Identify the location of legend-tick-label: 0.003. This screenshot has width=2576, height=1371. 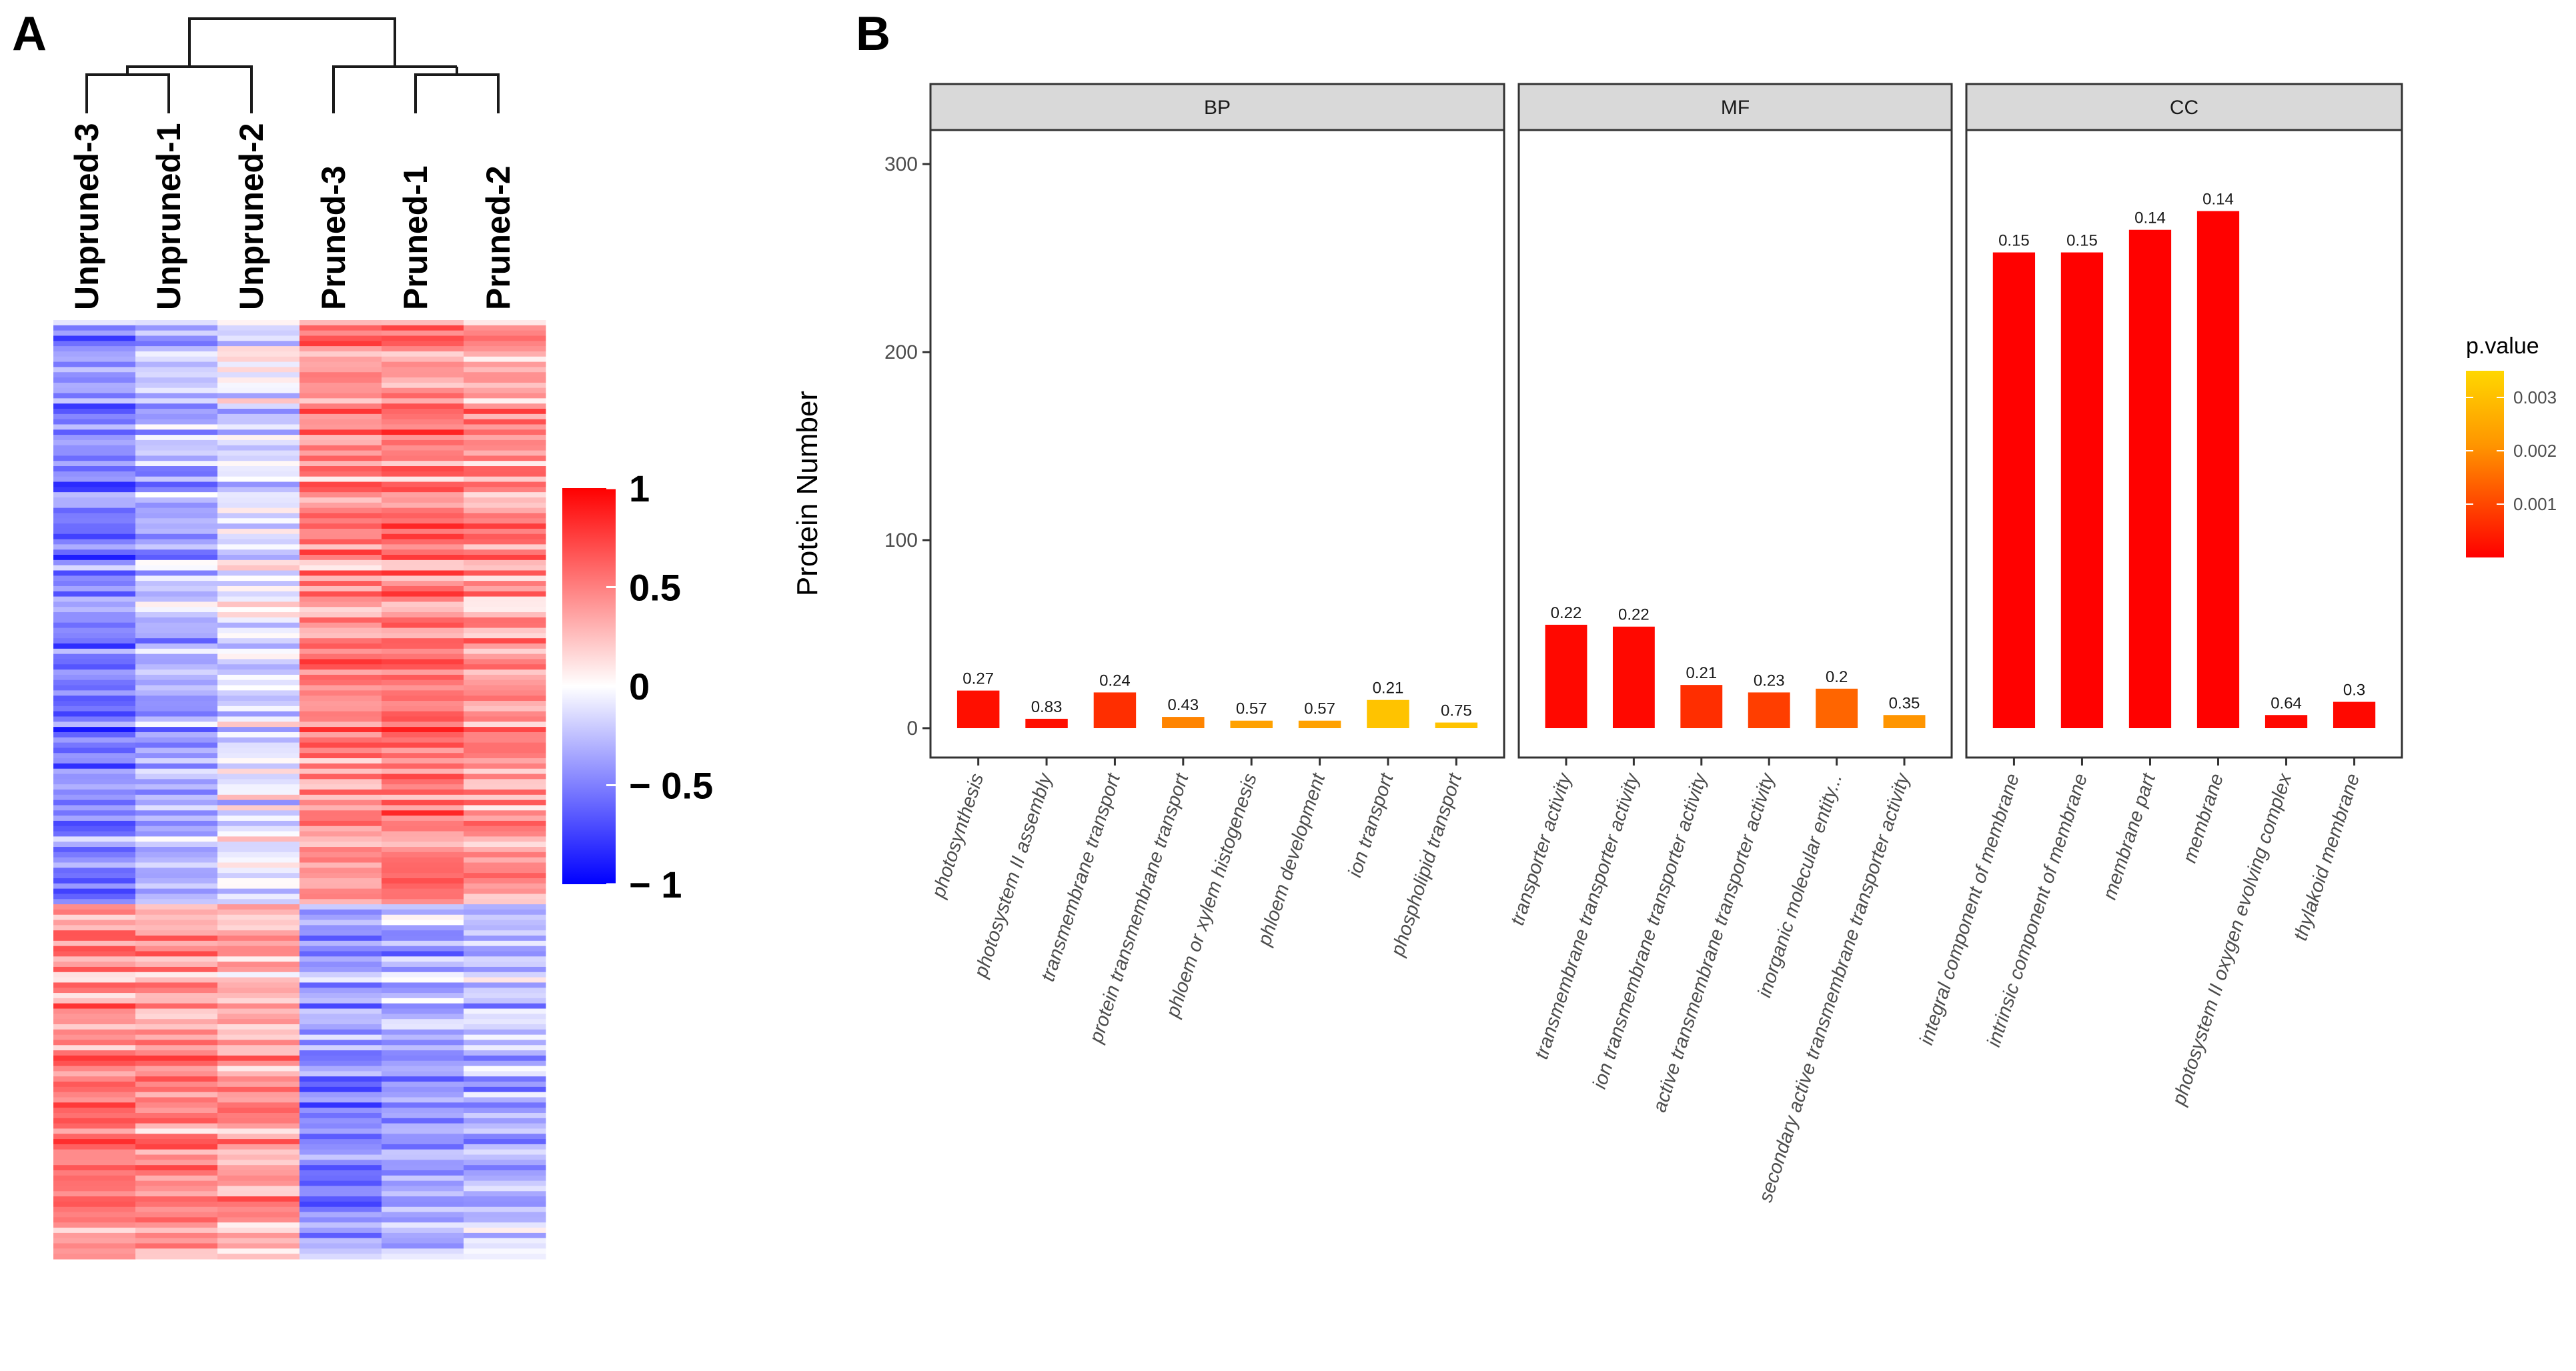
(2535, 397).